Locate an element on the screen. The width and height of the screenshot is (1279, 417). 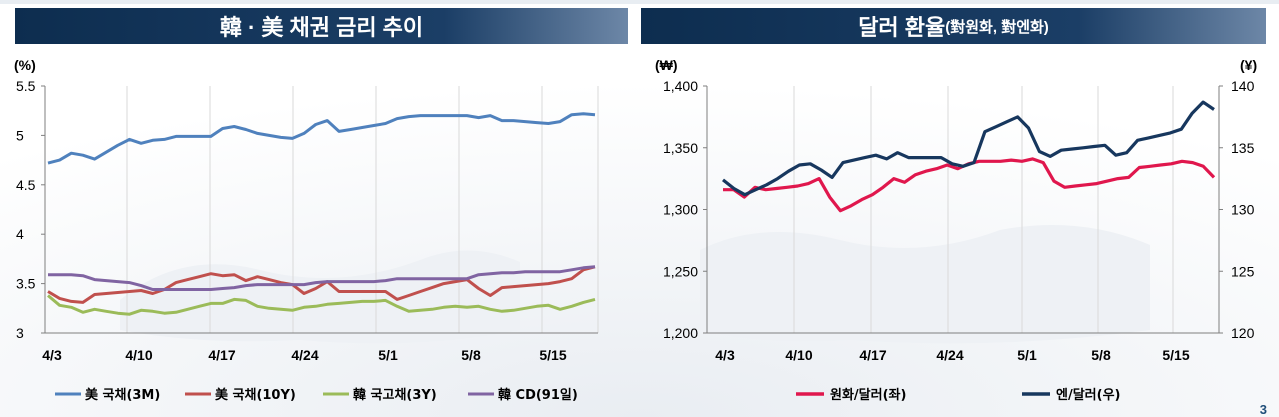
left-title-text: 韓 · 美 채권 금리 추이 is located at coordinates (321, 27).